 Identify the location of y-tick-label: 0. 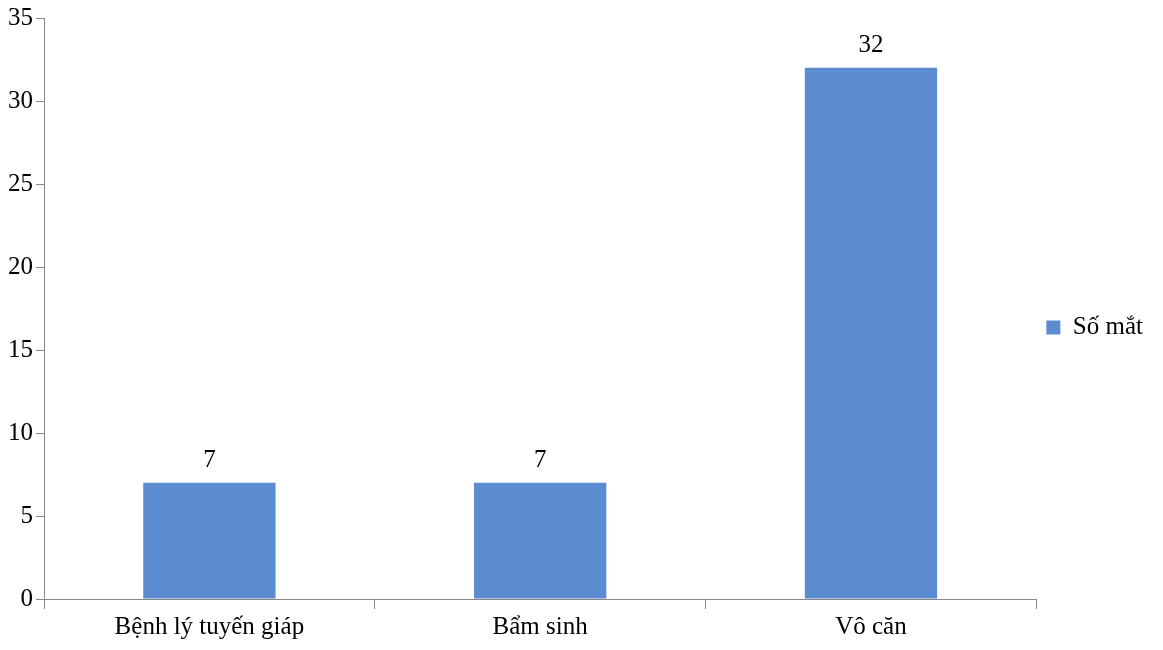
(26, 597).